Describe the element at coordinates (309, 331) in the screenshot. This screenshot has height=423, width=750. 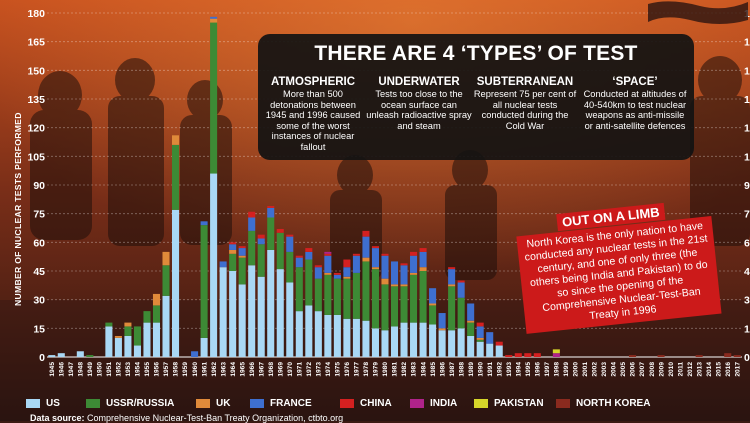
I see `bar-segment-us-1972` at that location.